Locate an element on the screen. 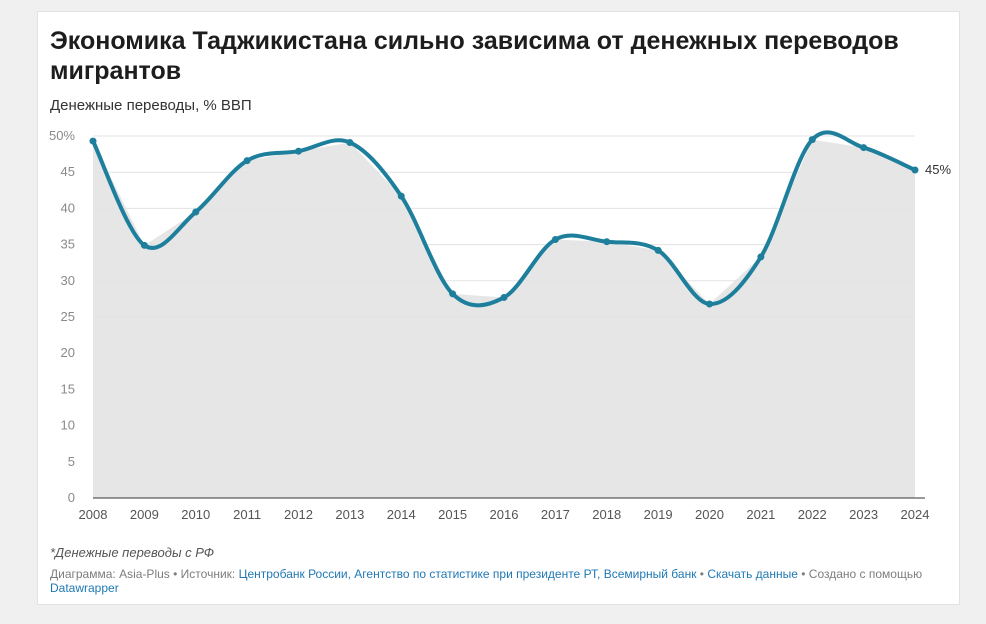 The height and width of the screenshot is (624, 986). end-value-label: 45% is located at coordinates (938, 169).